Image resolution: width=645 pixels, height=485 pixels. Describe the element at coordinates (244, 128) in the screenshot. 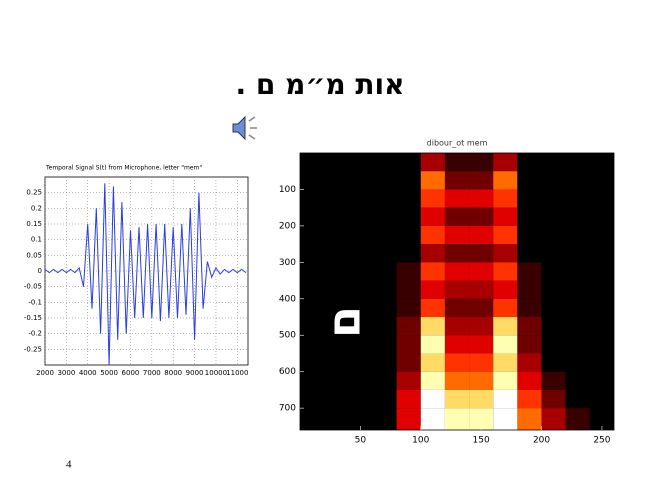

I see `speaker-icon` at that location.